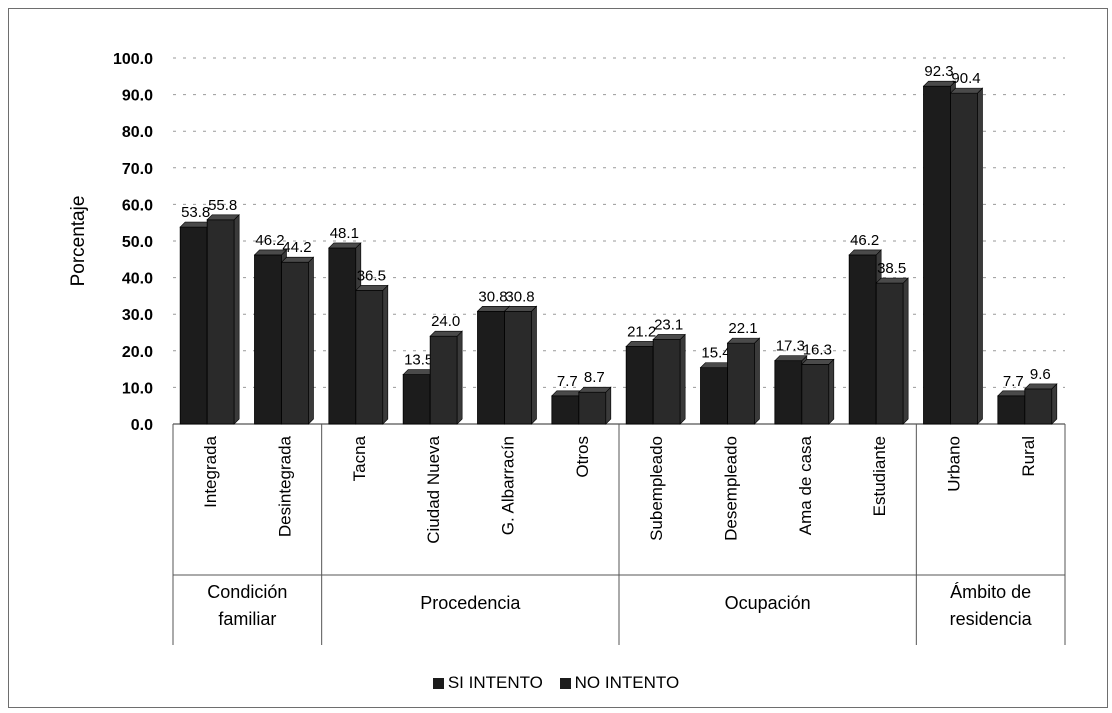  Describe the element at coordinates (142, 425) in the screenshot. I see `y-tick-label: 0.0` at that location.